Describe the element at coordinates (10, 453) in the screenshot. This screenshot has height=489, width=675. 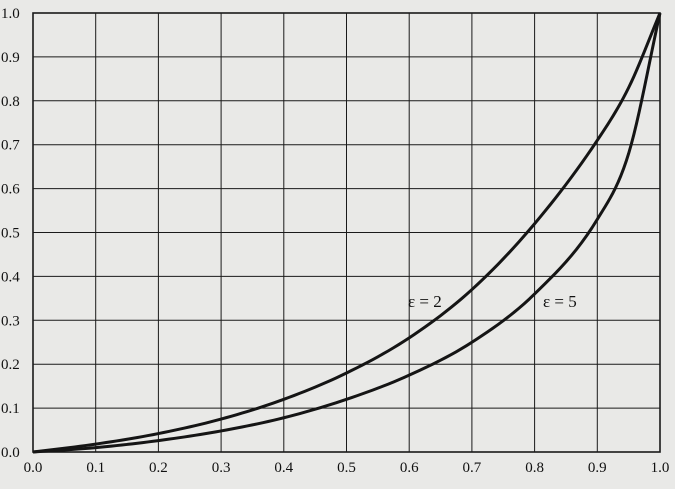
I see `y-tick-label: 0.0` at that location.